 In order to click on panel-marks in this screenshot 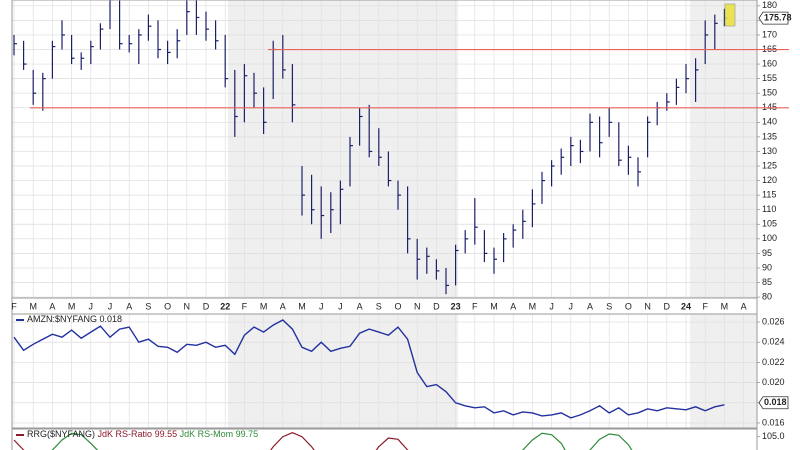, I will do `click(323, 441)`.